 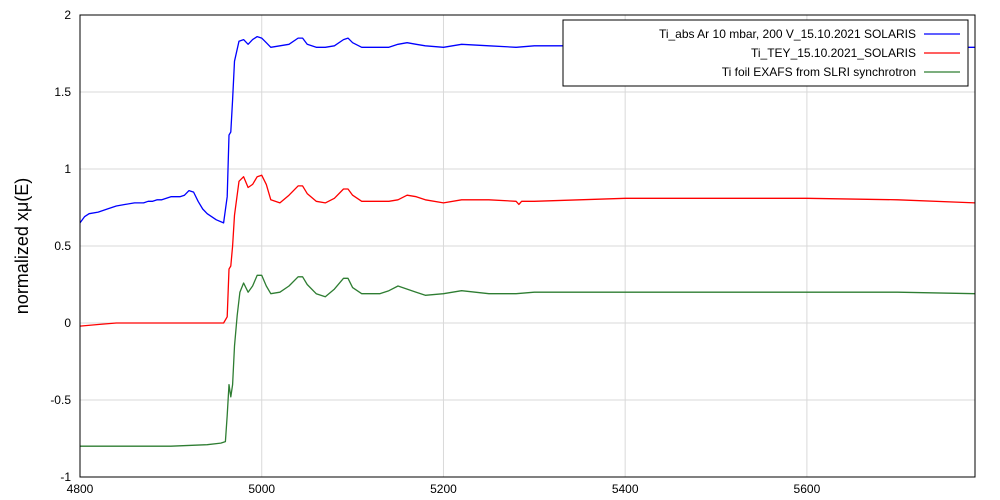 I want to click on y-axis-label: normalized xμ(E), so click(x=22, y=246).